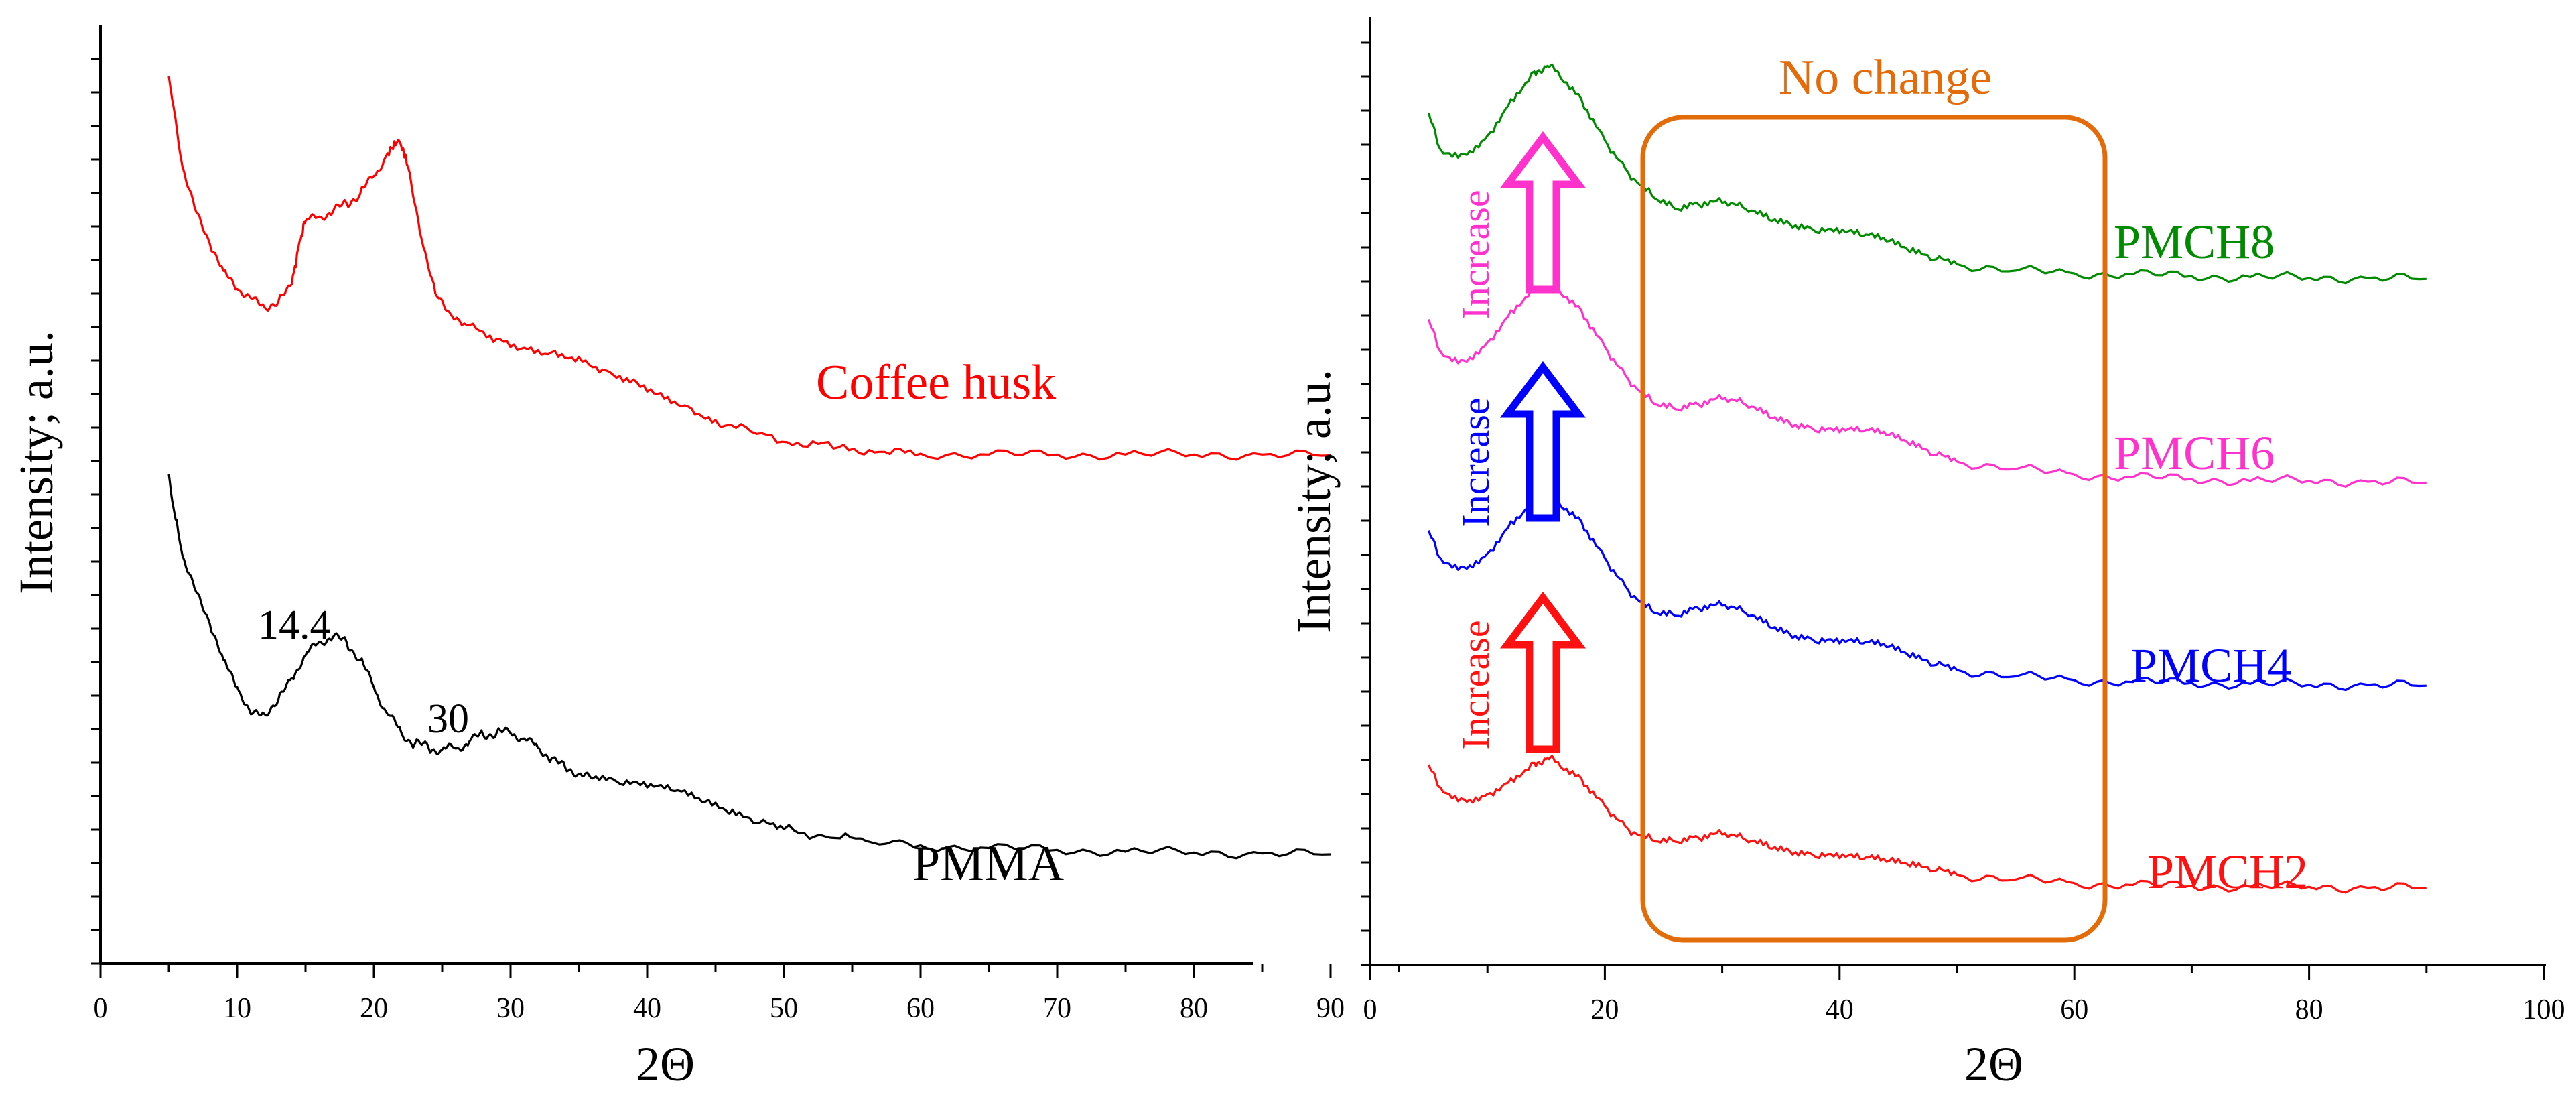  I want to click on right-x-tick-label: 60, so click(2074, 1009).